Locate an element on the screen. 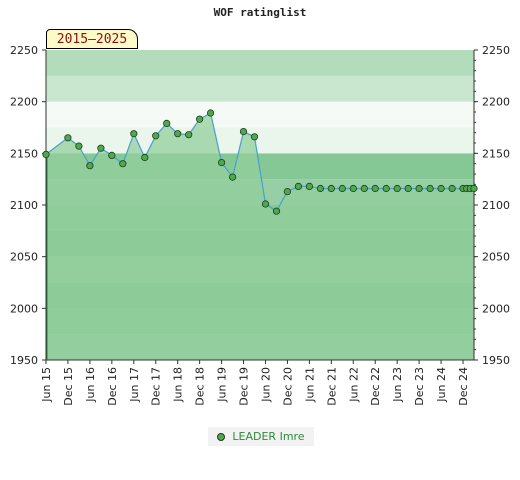  x-tick-label: Dec 15 is located at coordinates (68, 386).